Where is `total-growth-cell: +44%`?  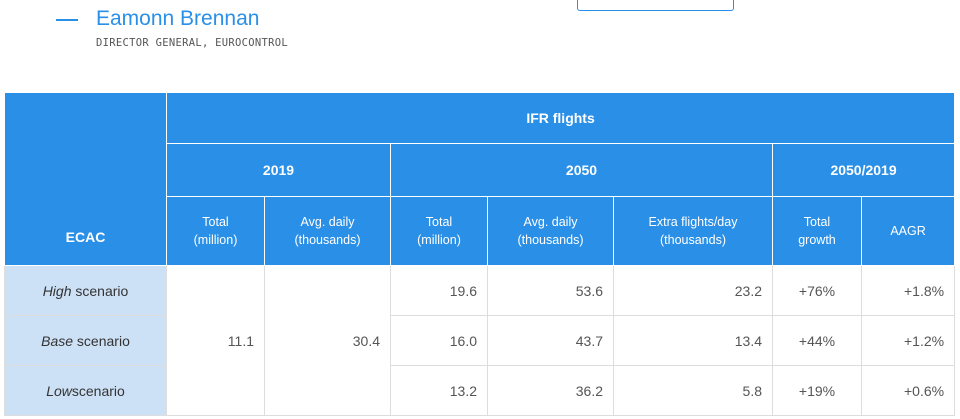 total-growth-cell: +44% is located at coordinates (817, 340).